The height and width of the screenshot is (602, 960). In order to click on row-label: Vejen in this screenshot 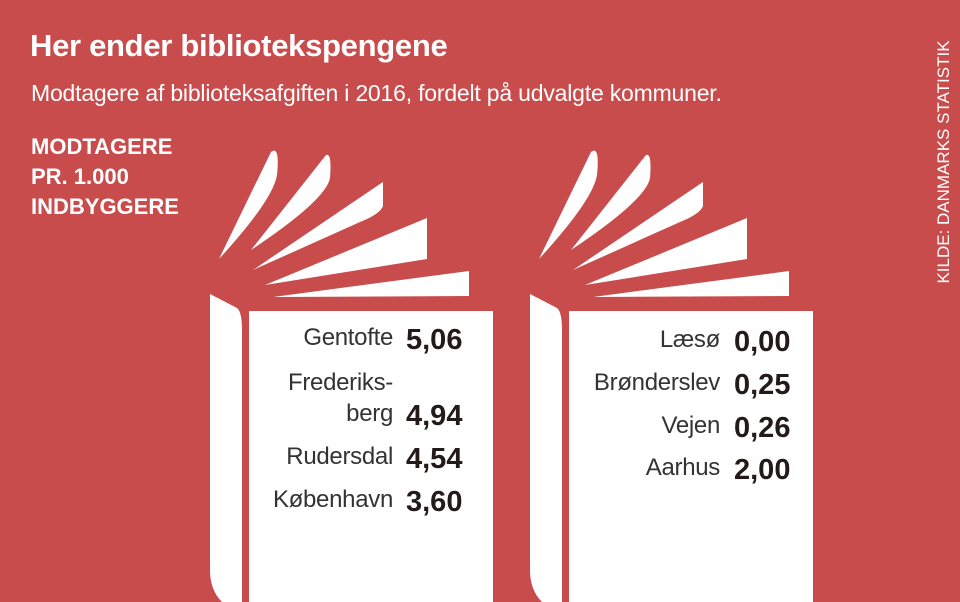, I will do `click(690, 425)`.